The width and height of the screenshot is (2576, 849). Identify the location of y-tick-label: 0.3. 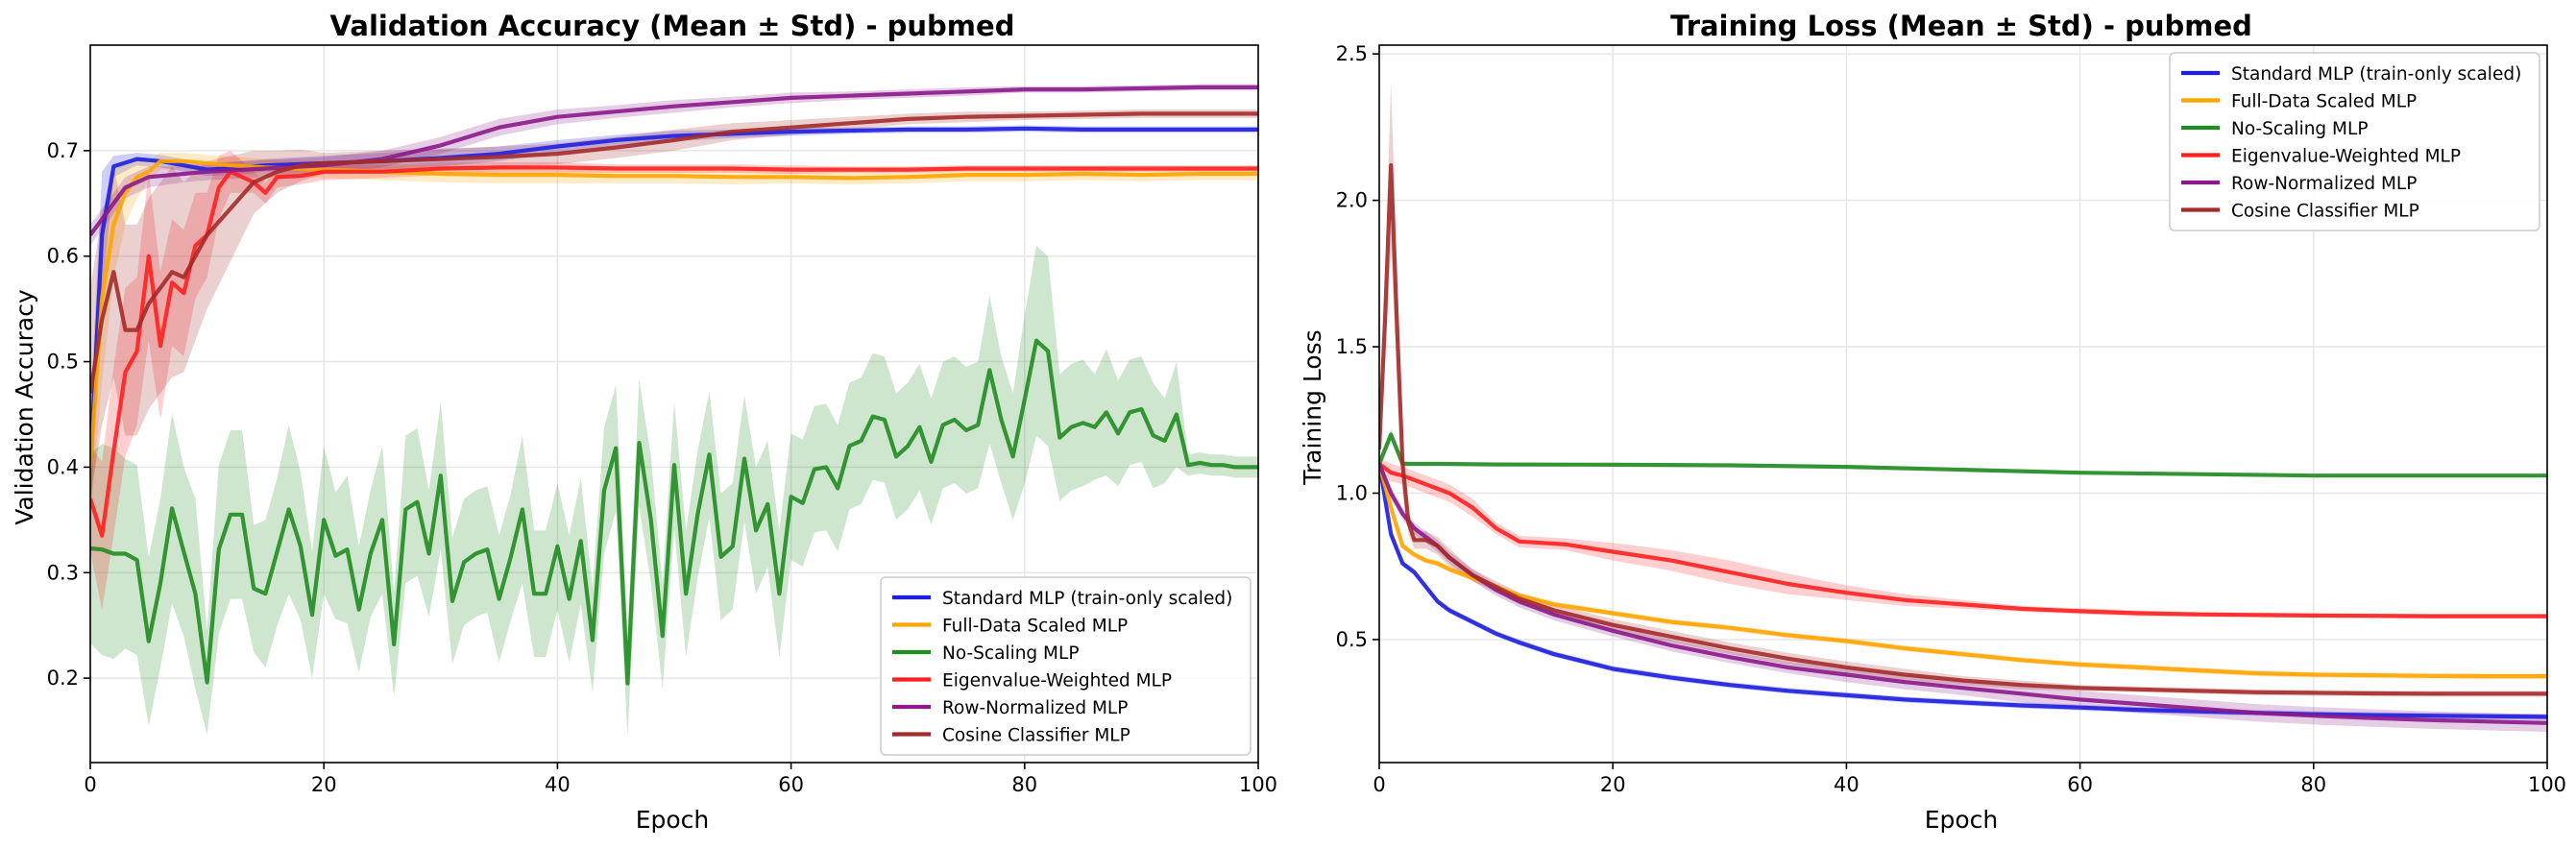
(63, 573).